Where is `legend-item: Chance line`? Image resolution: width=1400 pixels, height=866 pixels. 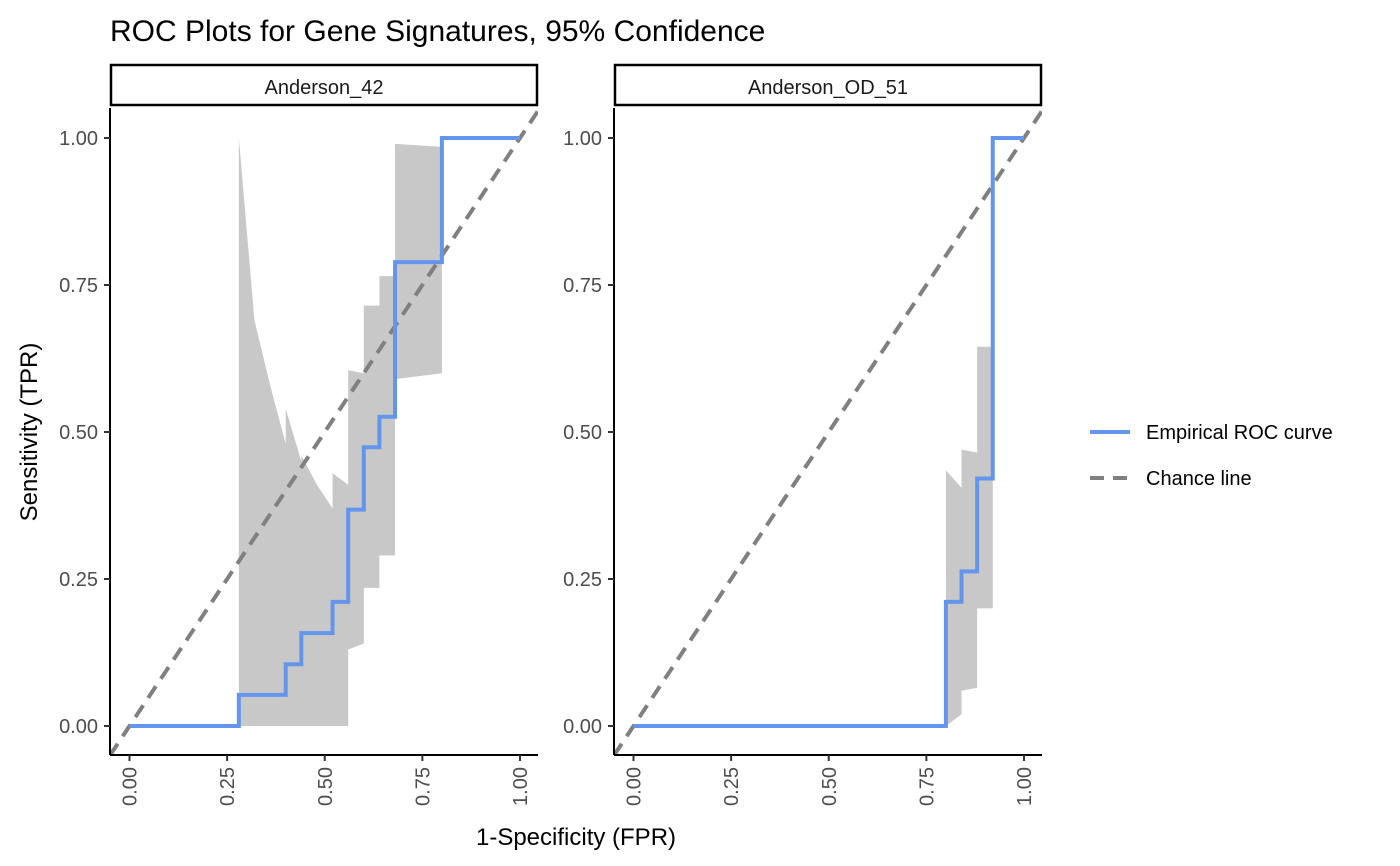 legend-item: Chance line is located at coordinates (1171, 479).